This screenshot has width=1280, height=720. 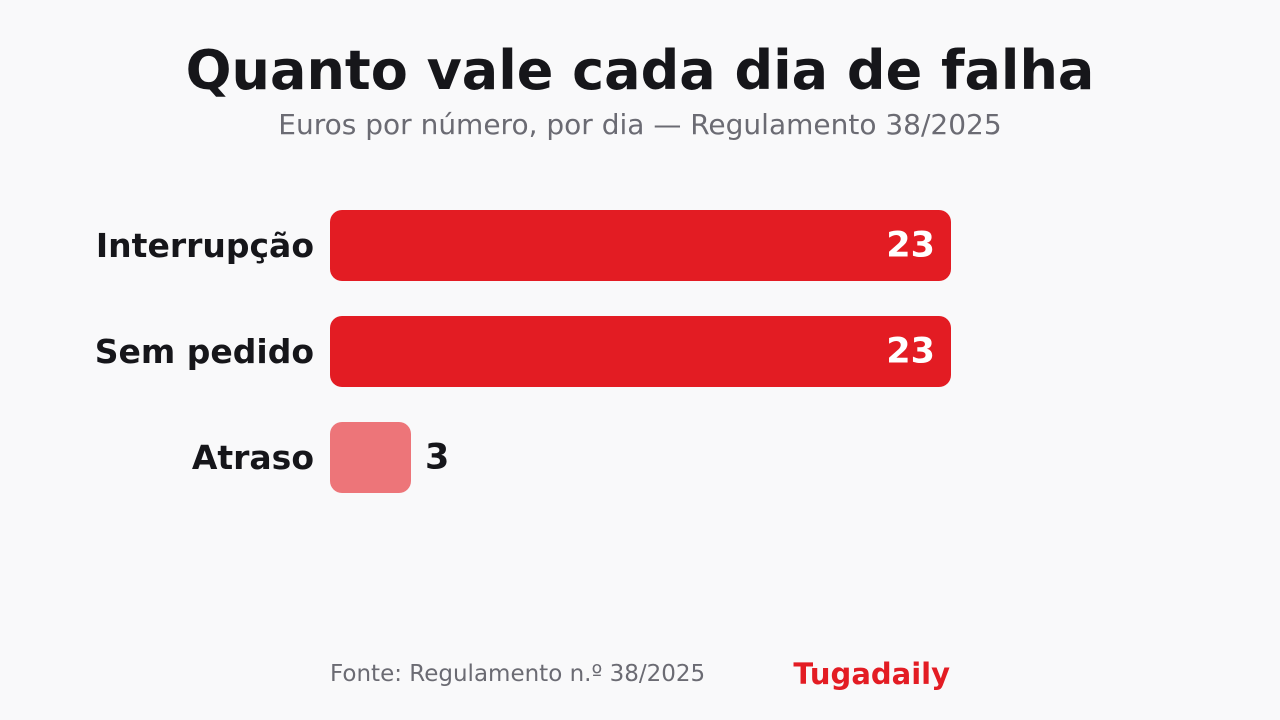 I want to click on bar-group: Interrupção 23, so click(x=523, y=245).